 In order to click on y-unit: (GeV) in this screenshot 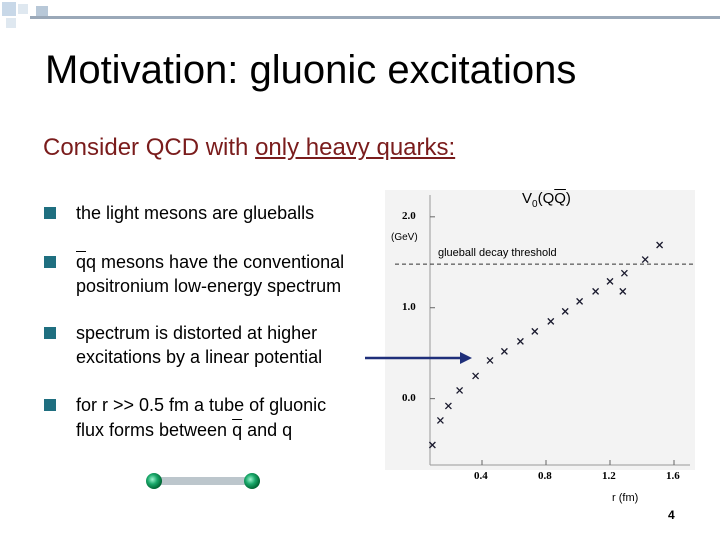, I will do `click(404, 237)`.